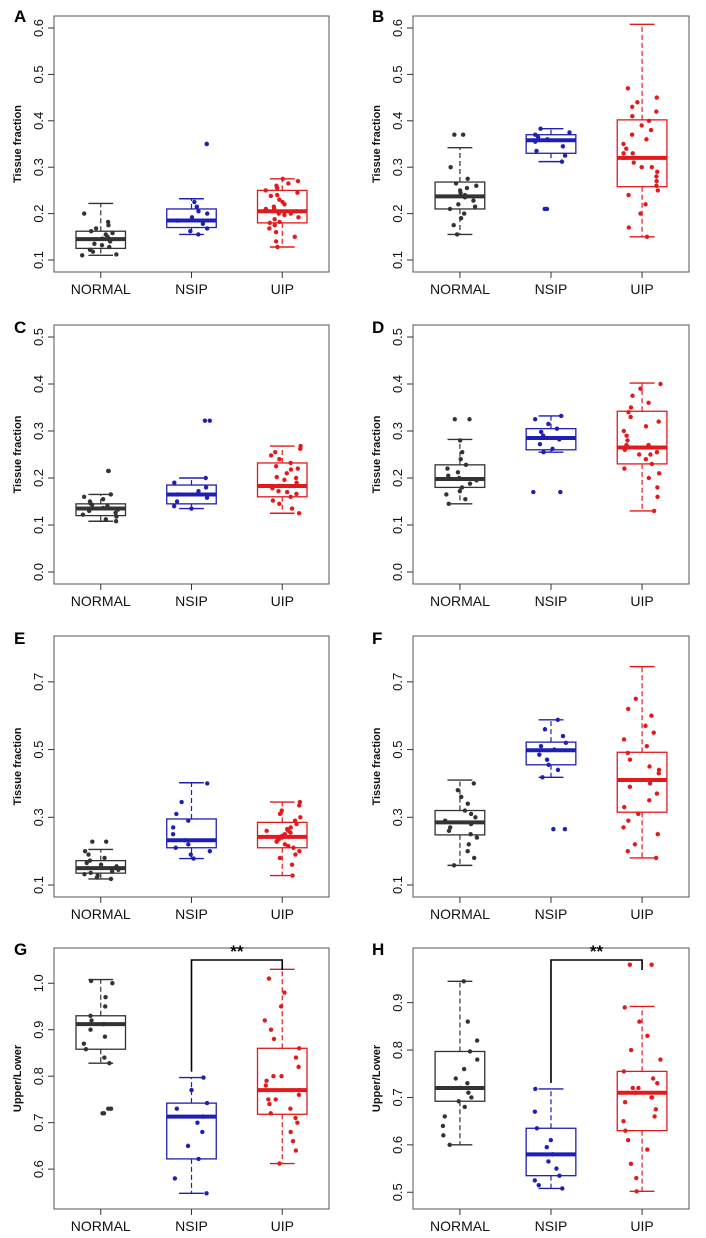 The width and height of the screenshot is (706, 1238). I want to click on y-tick-label: 0.2, so click(38, 214).